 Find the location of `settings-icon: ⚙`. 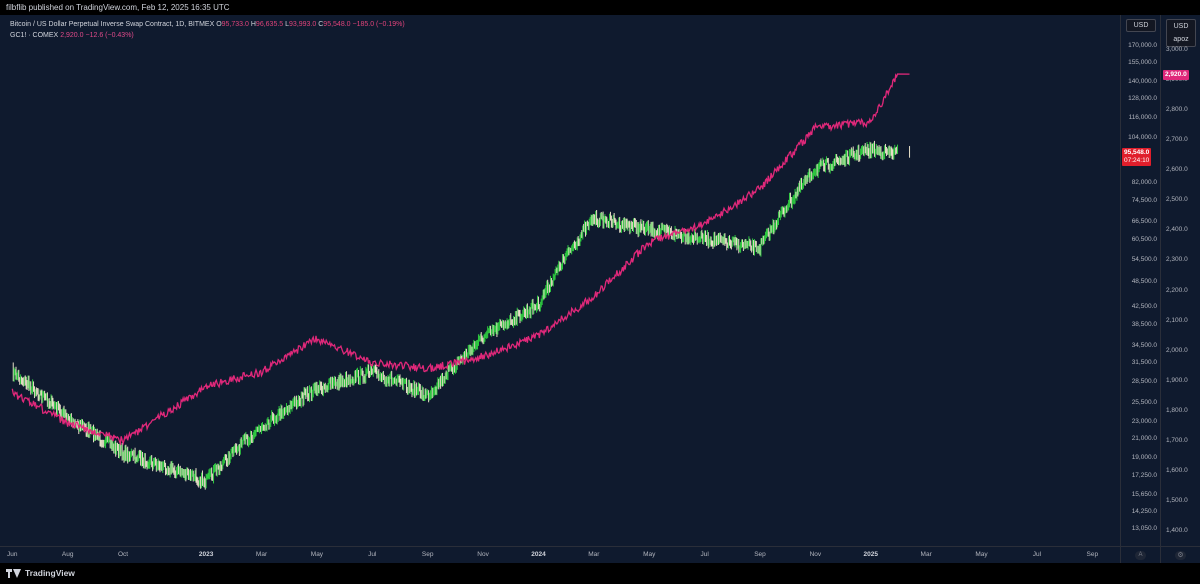

settings-icon: ⚙ is located at coordinates (1180, 555).